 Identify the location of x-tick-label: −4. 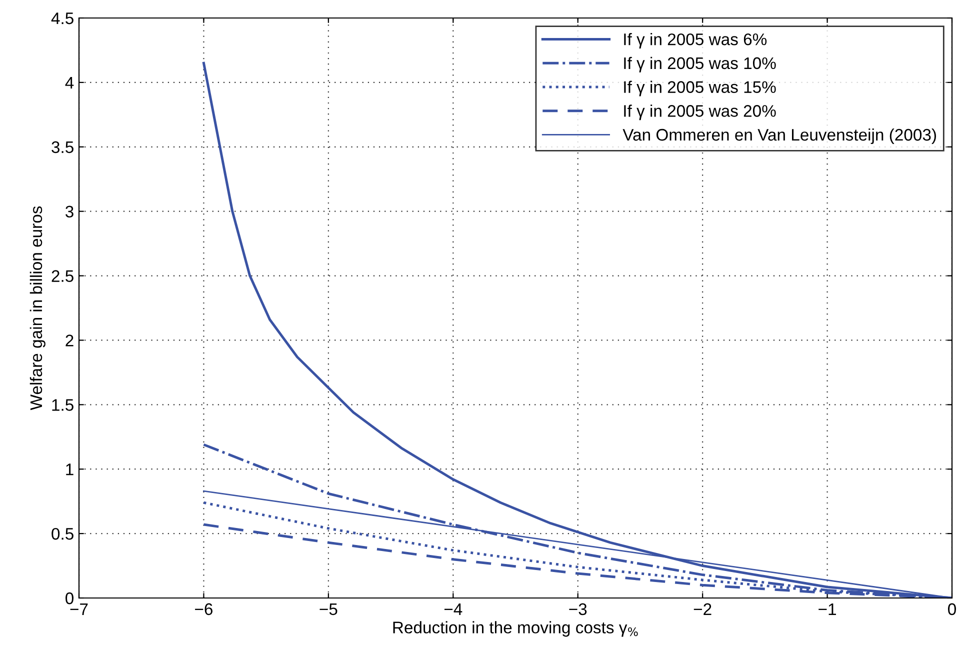
(453, 609).